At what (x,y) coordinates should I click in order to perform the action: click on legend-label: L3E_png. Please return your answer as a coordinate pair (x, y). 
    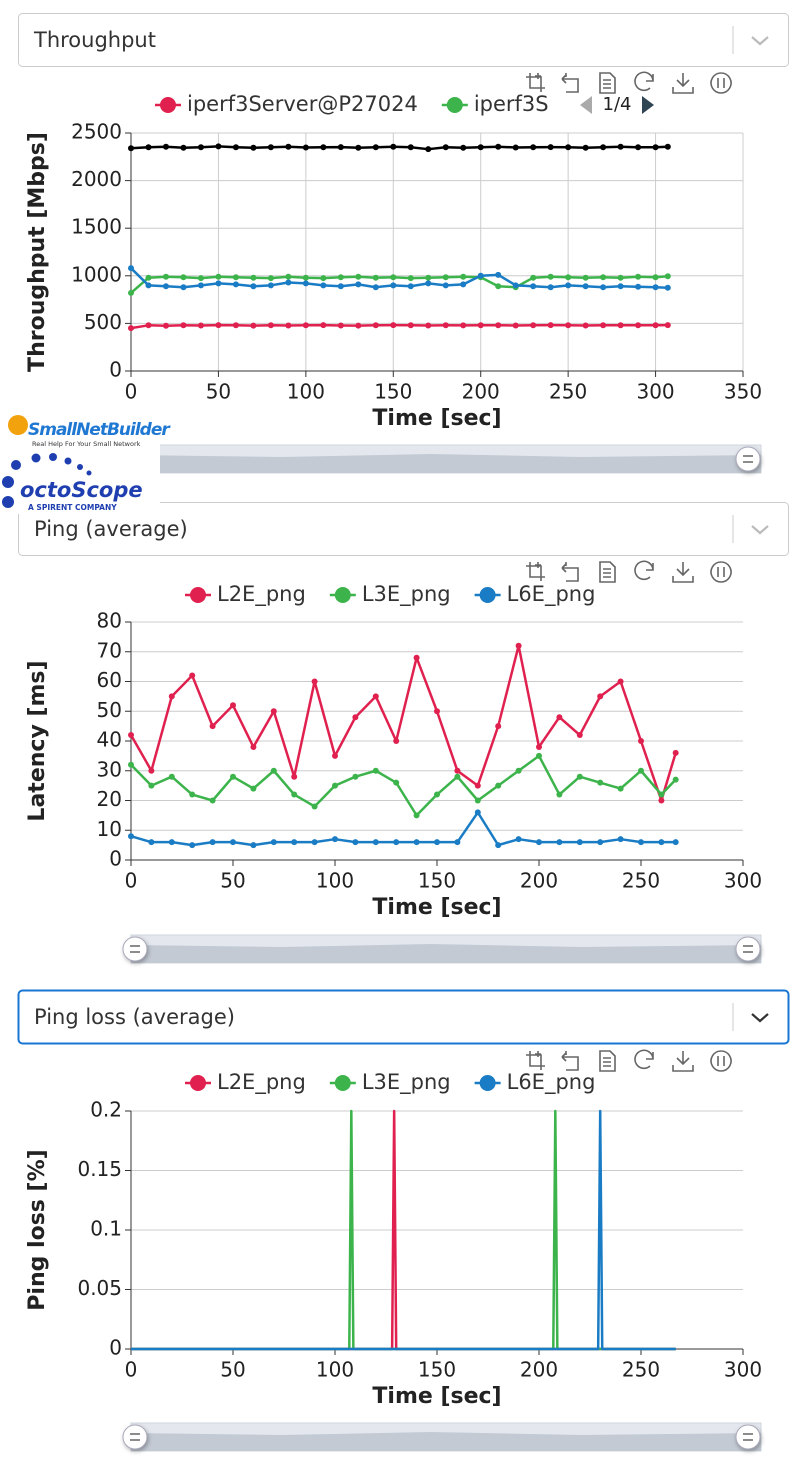
    Looking at the image, I should click on (406, 1082).